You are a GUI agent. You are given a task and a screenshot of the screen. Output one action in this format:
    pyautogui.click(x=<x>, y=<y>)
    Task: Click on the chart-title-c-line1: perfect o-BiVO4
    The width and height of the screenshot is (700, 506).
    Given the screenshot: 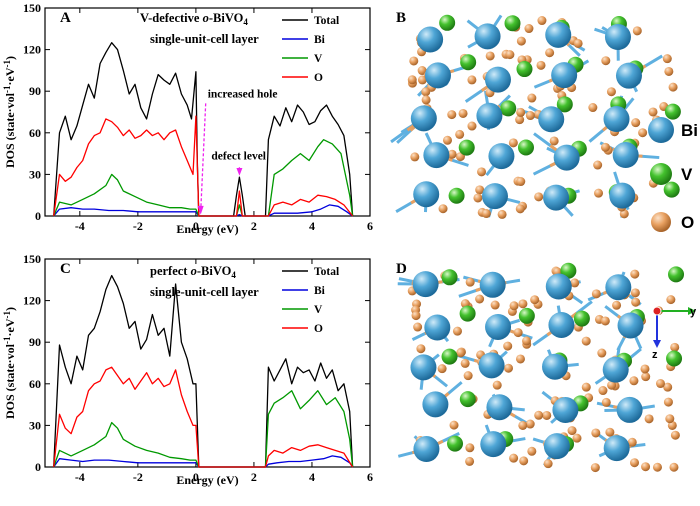 What is the action you would take?
    pyautogui.click(x=193, y=272)
    